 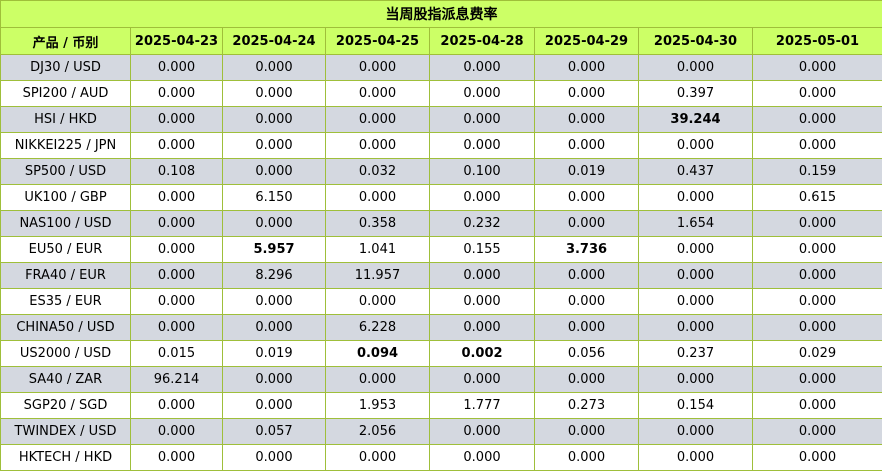 What do you see at coordinates (482, 172) in the screenshot?
I see `rate-cell: 0.100` at bounding box center [482, 172].